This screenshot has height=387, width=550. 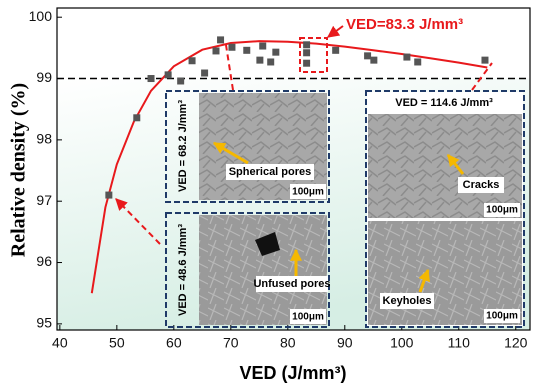 What do you see at coordinates (404, 24) in the screenshot?
I see `peak-annotation: VED=83.3 J/mm³` at bounding box center [404, 24].